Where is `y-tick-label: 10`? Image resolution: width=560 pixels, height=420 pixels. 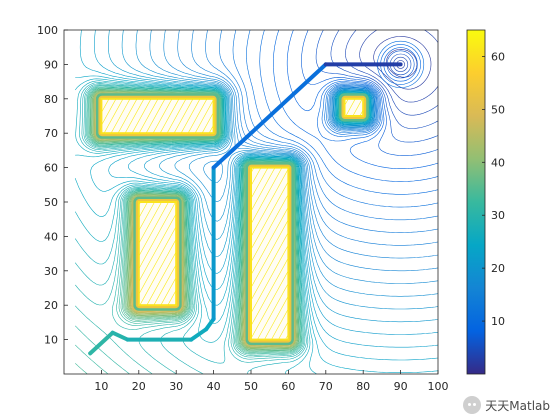
y-tick-label: 10 is located at coordinates (51, 340).